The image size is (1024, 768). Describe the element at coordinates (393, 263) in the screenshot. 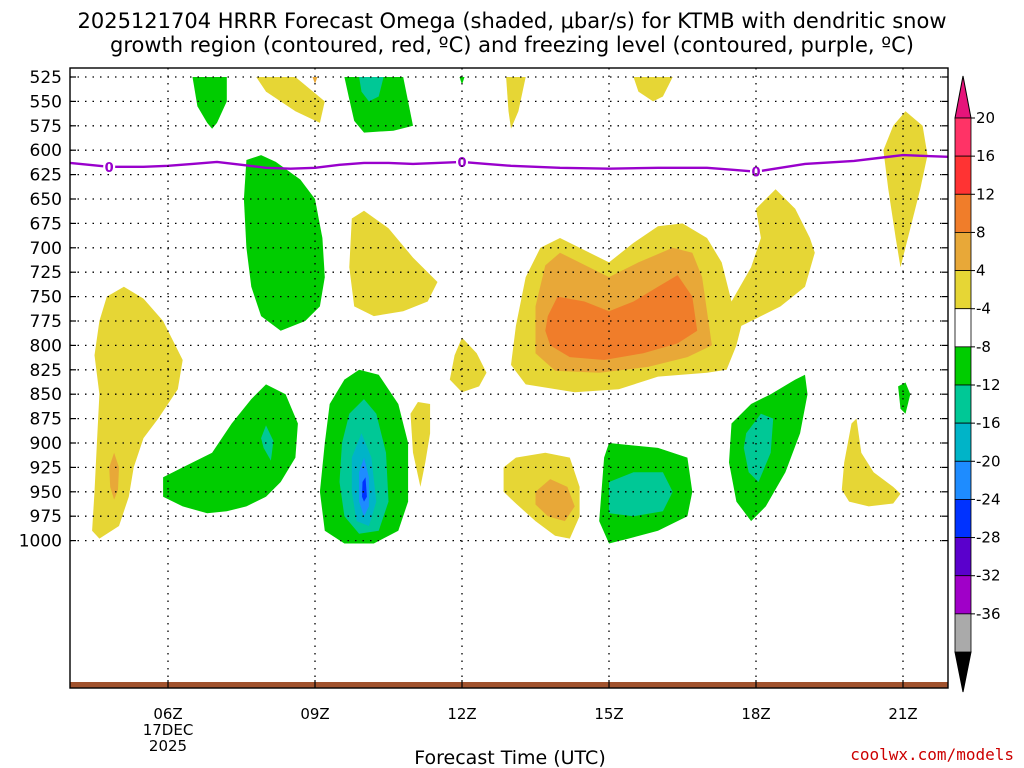

I see `omega-region-descent-10z-mid` at that location.